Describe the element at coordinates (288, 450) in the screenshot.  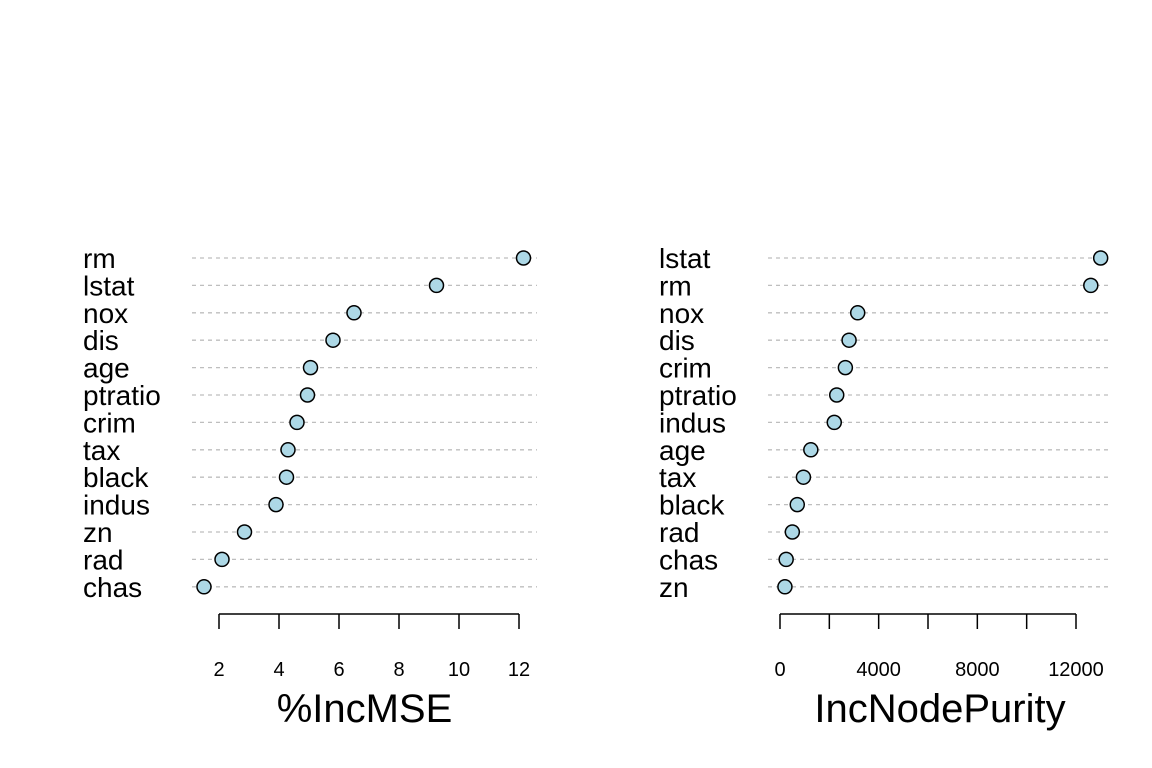
I see `incmse-point-tax` at that location.